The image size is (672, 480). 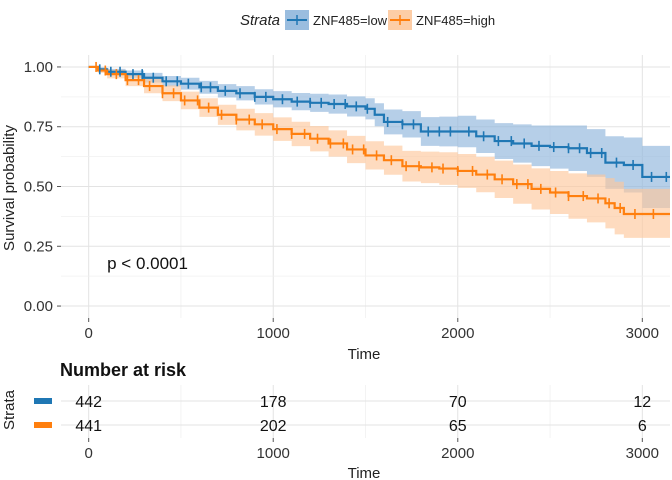 What do you see at coordinates (38, 187) in the screenshot?
I see `y-tick-label: 0.50` at bounding box center [38, 187].